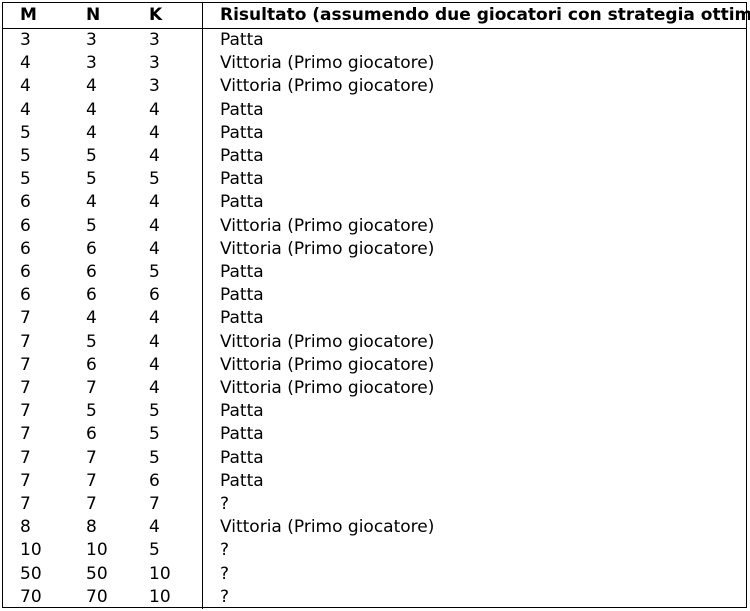 The width and height of the screenshot is (750, 611). What do you see at coordinates (154, 295) in the screenshot?
I see `cell-k: 6` at bounding box center [154, 295].